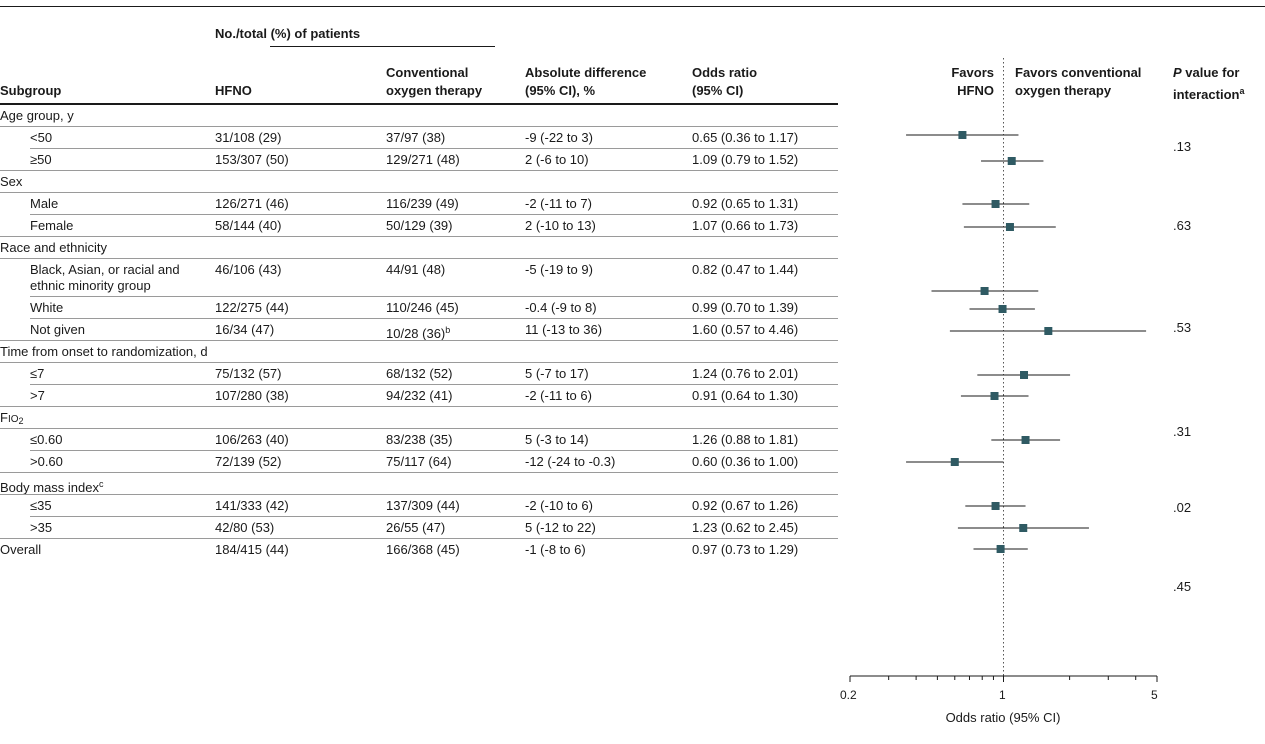 The height and width of the screenshot is (744, 1265). What do you see at coordinates (41, 527) in the screenshot?
I see `subgroup-name: >35` at bounding box center [41, 527].